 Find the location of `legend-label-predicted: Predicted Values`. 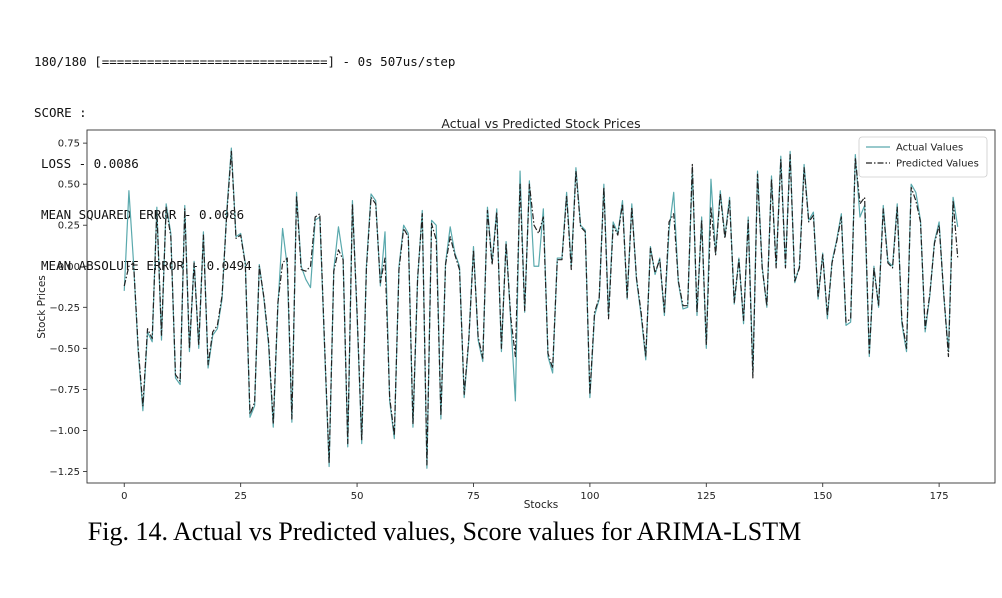

legend-label-predicted: Predicted Values is located at coordinates (937, 164).